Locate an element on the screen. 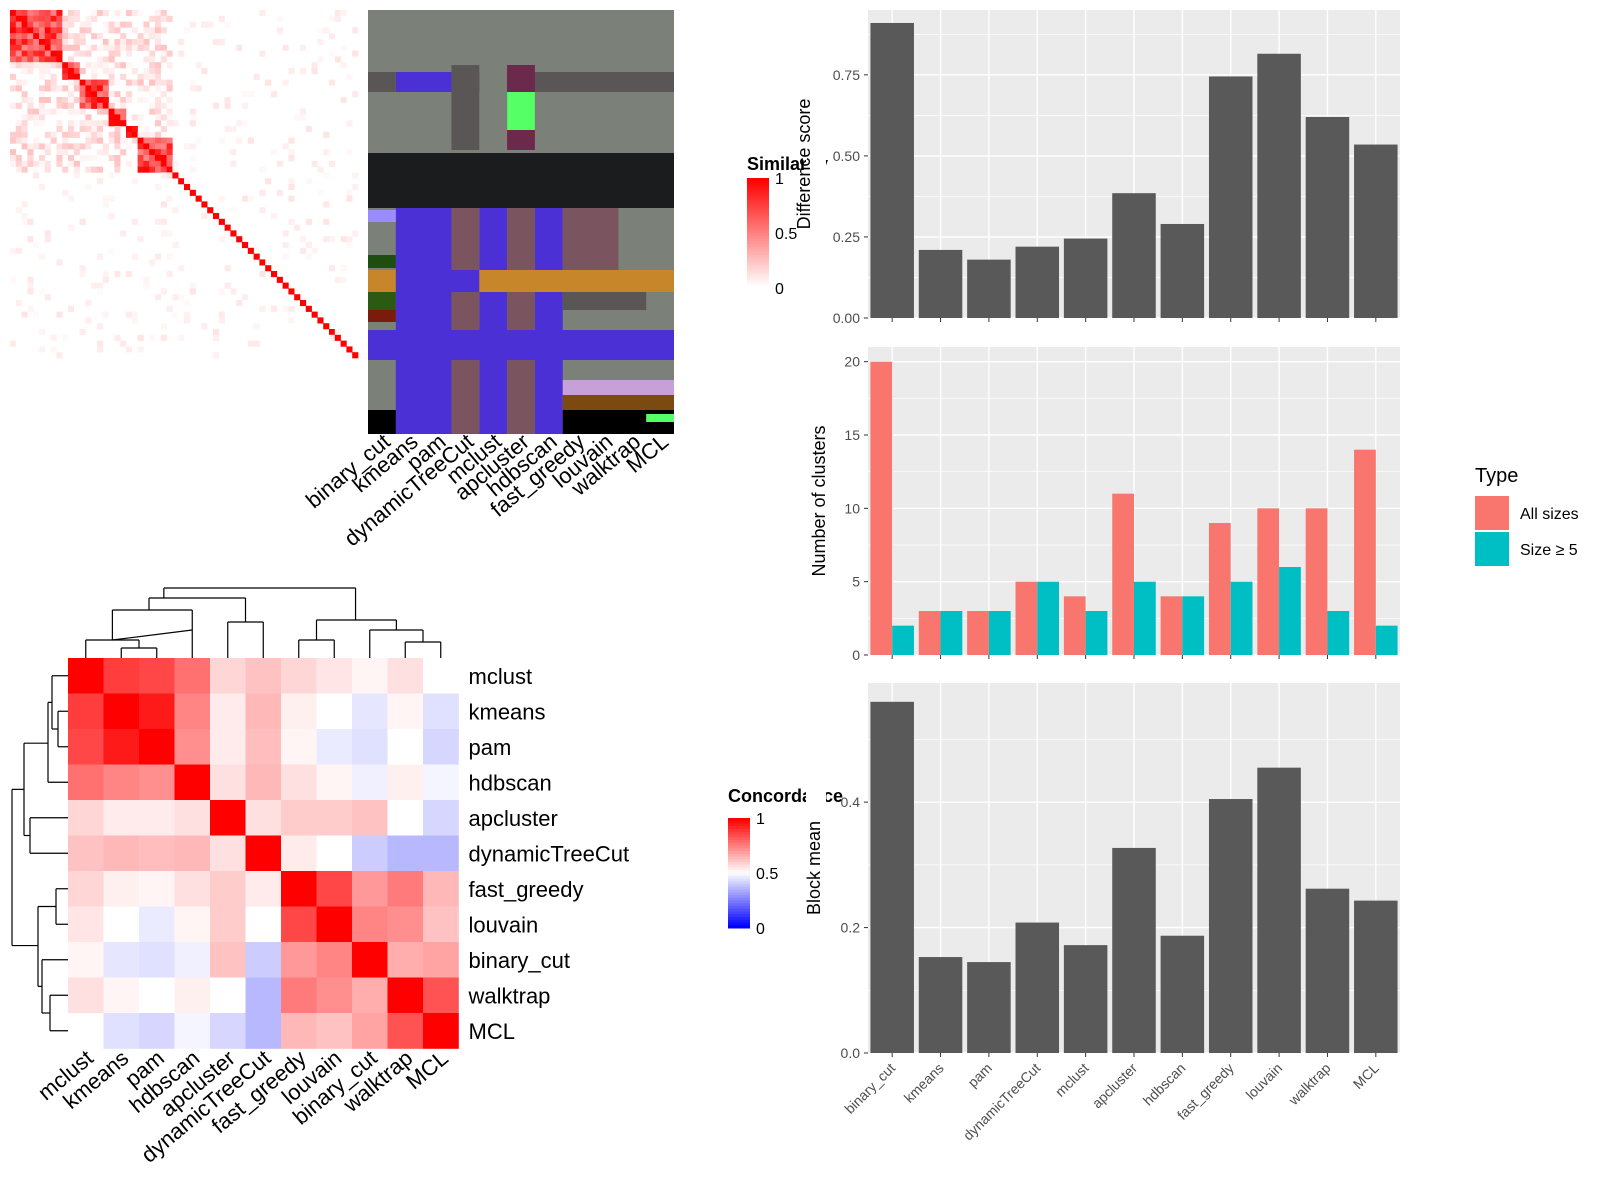 The width and height of the screenshot is (1600, 1200). type-legend-title: Type is located at coordinates (1496, 476).